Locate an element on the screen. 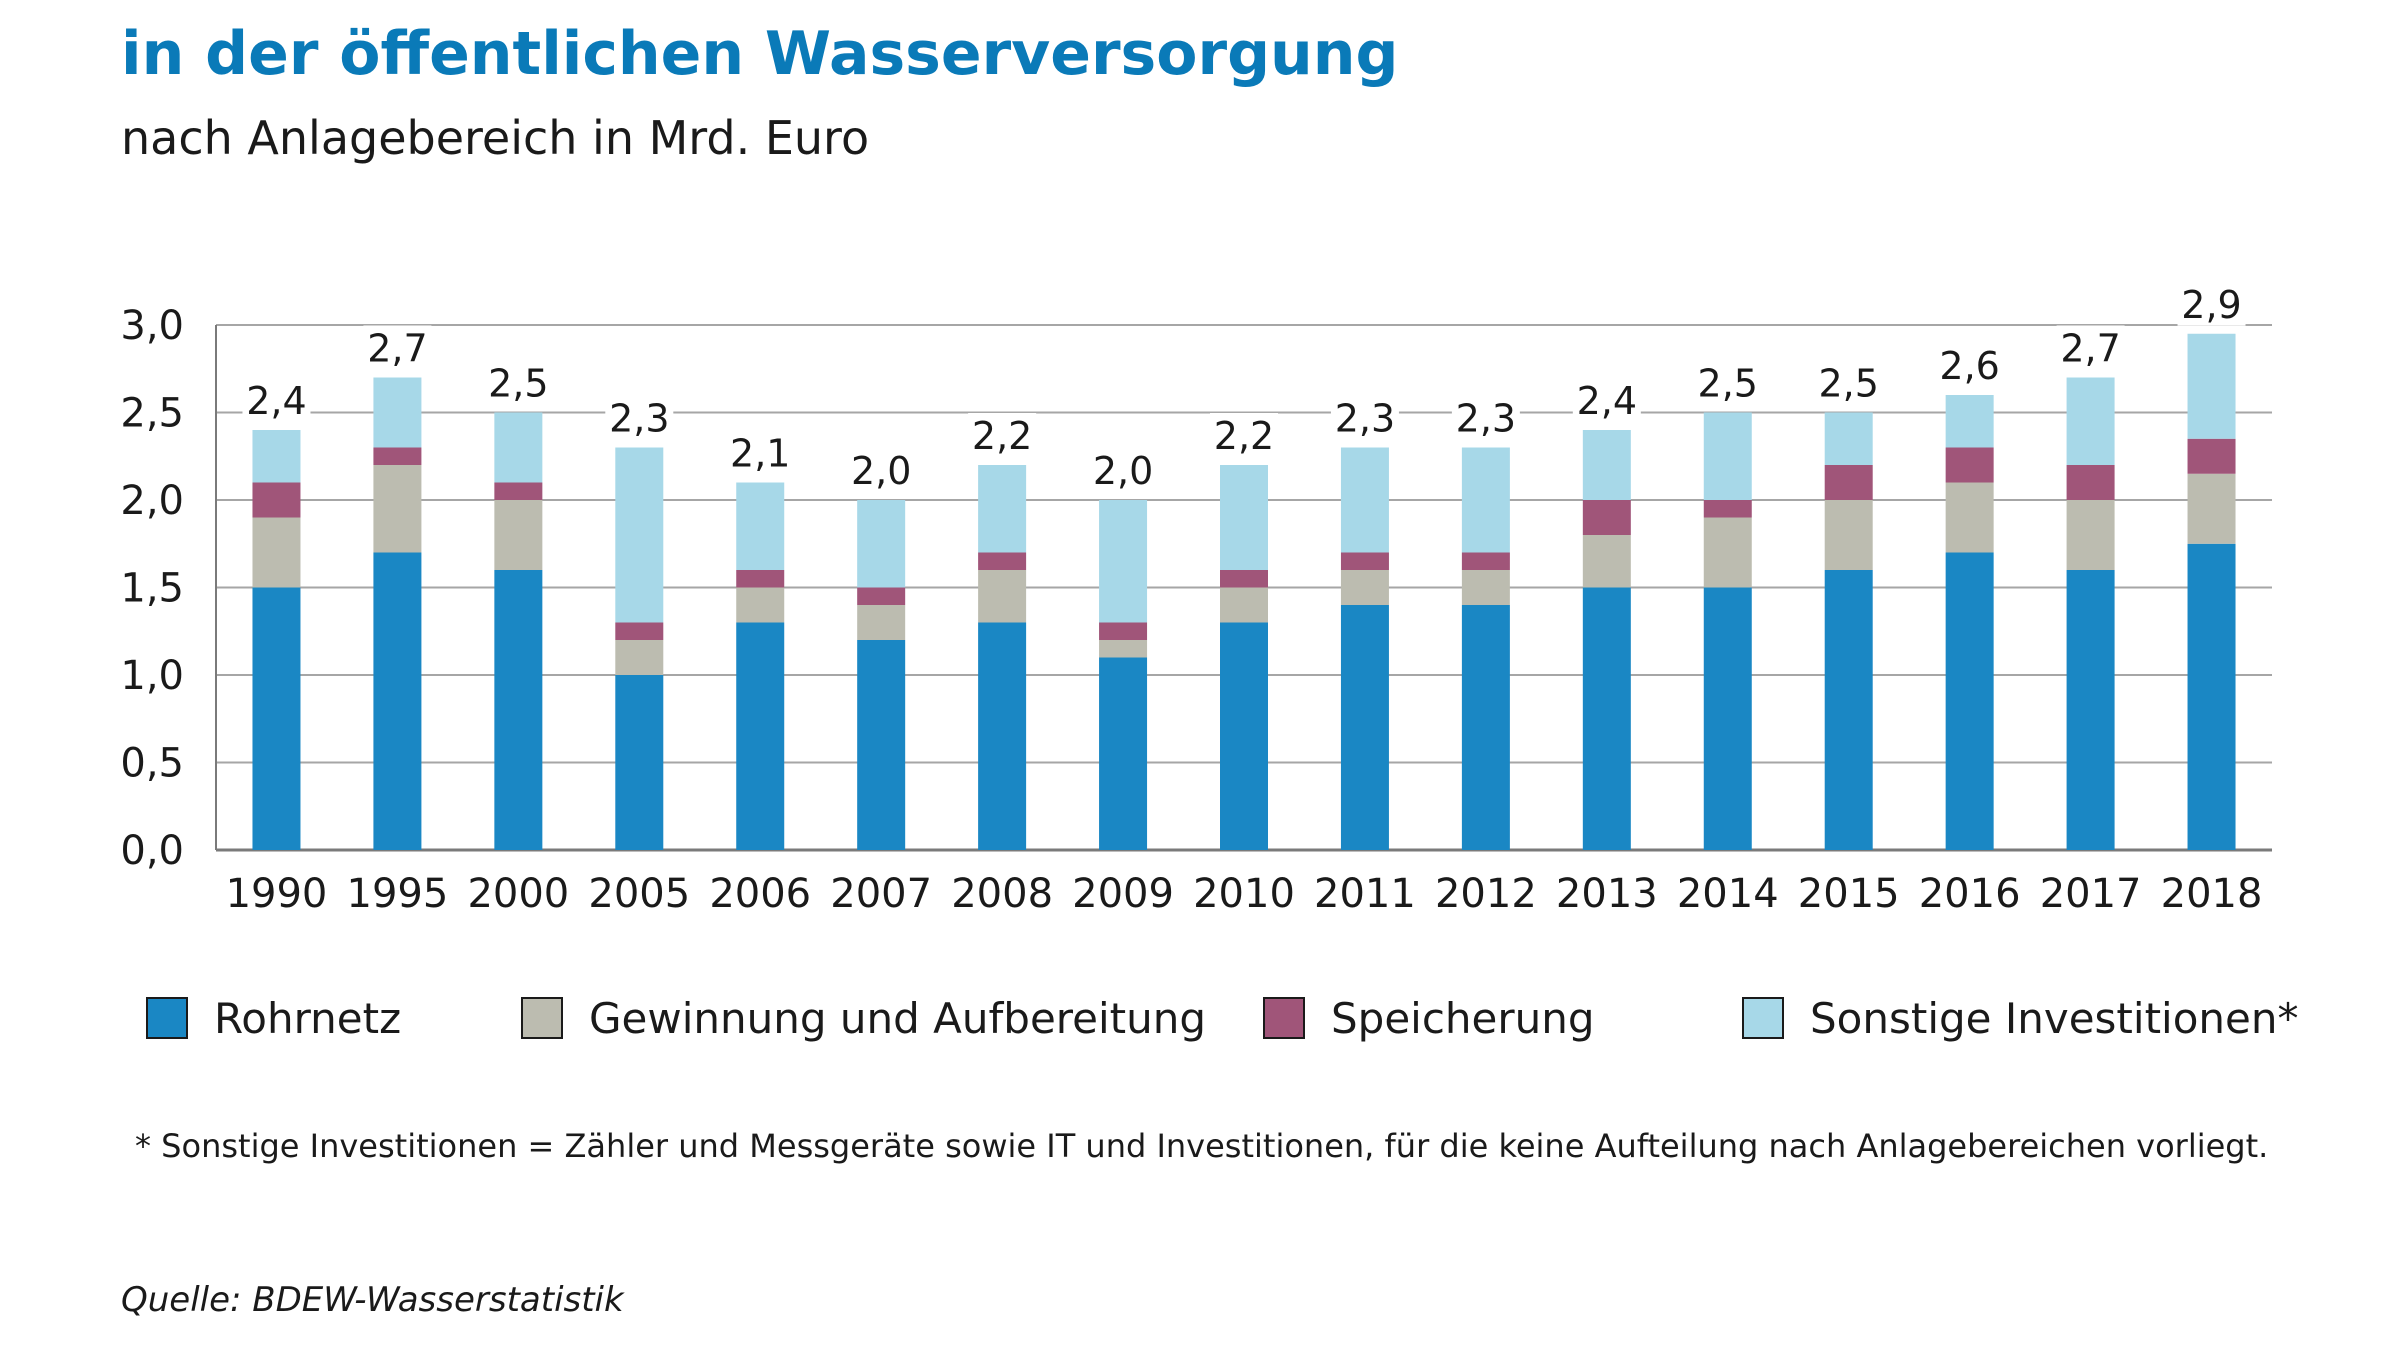 This screenshot has width=2400, height=1350. chart-subtitle: nach Anlagebereich in Mrd. Euro is located at coordinates (495, 138).